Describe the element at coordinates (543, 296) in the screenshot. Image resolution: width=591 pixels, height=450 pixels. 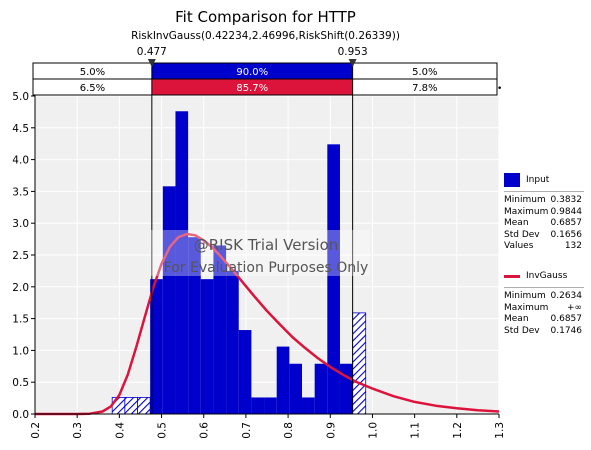
I see `stat-row: Minimum 0.2634` at that location.